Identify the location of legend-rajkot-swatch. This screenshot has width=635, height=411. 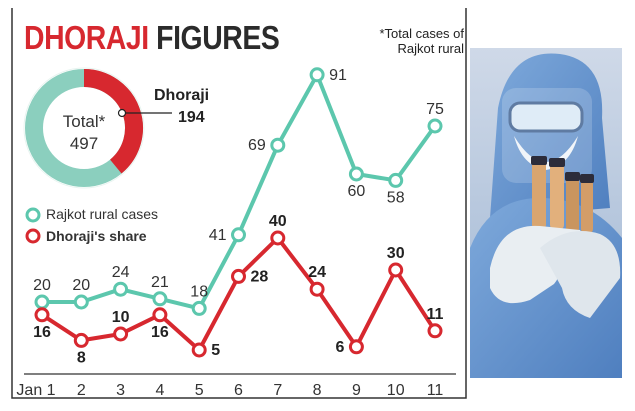
(33, 215).